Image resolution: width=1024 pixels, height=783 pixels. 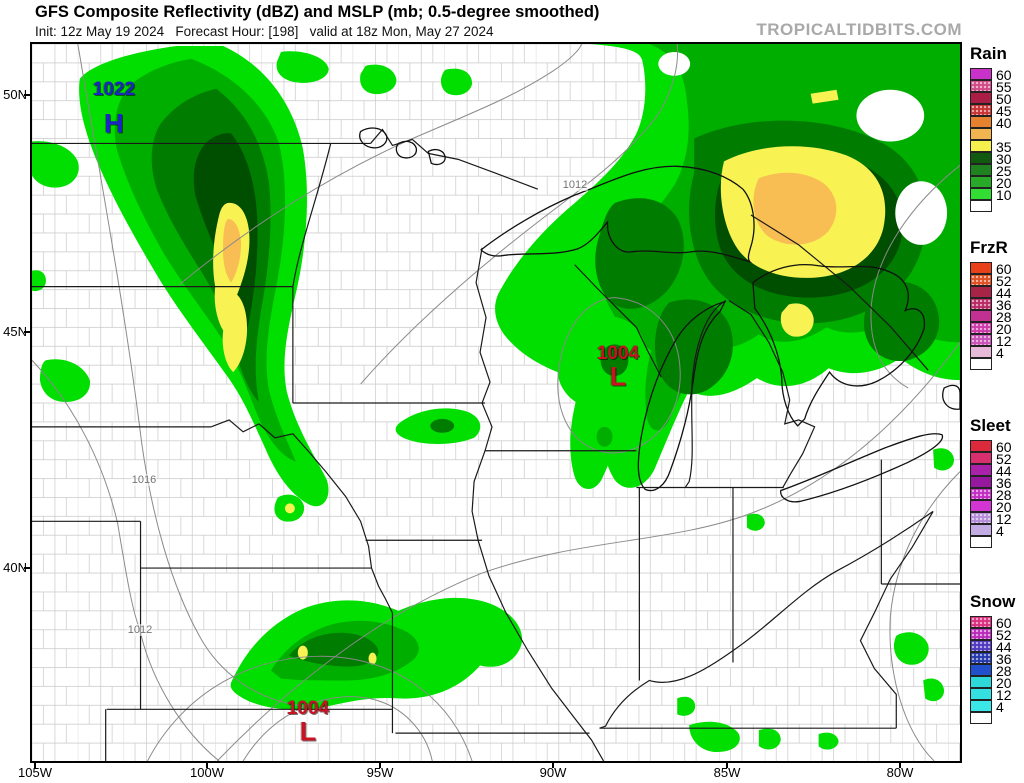 I want to click on legend-value: 50, so click(x=1004, y=99).